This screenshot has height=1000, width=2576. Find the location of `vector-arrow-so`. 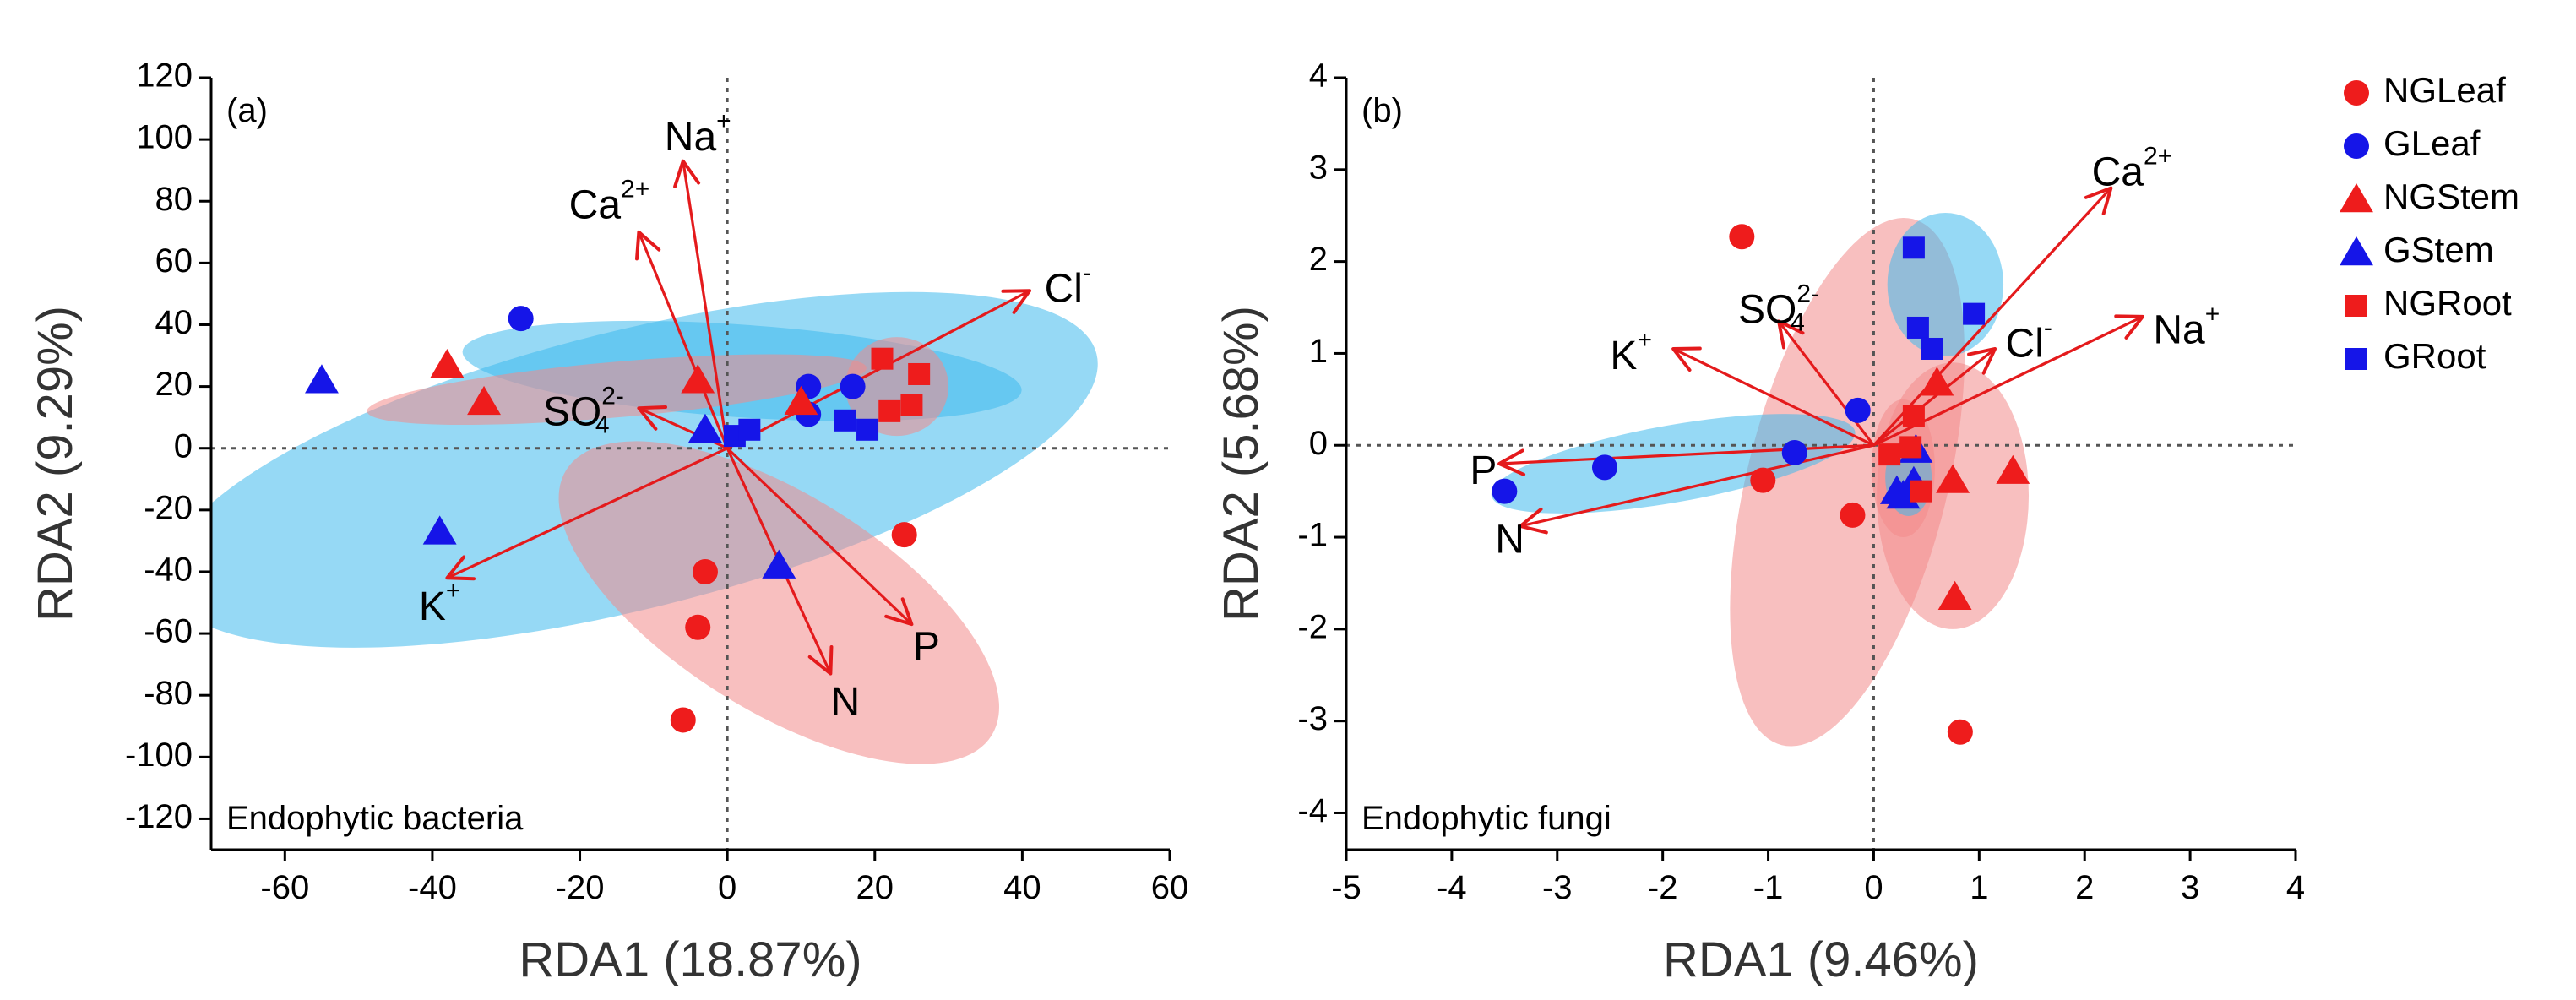

vector-arrow-so is located at coordinates (1826, 383).